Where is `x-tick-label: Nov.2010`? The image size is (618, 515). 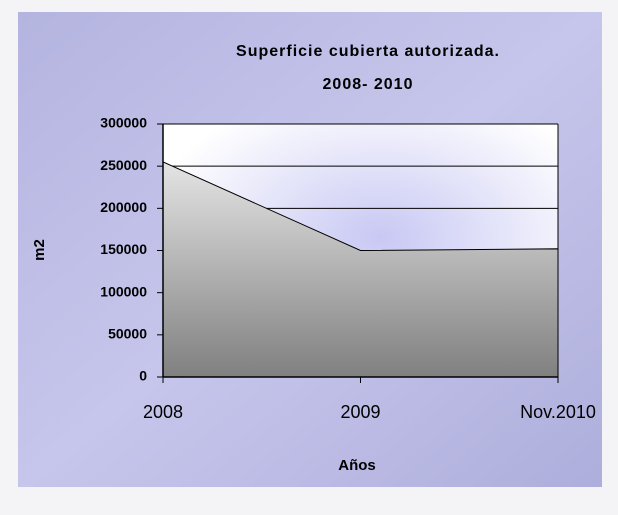 x-tick-label: Nov.2010 is located at coordinates (558, 412).